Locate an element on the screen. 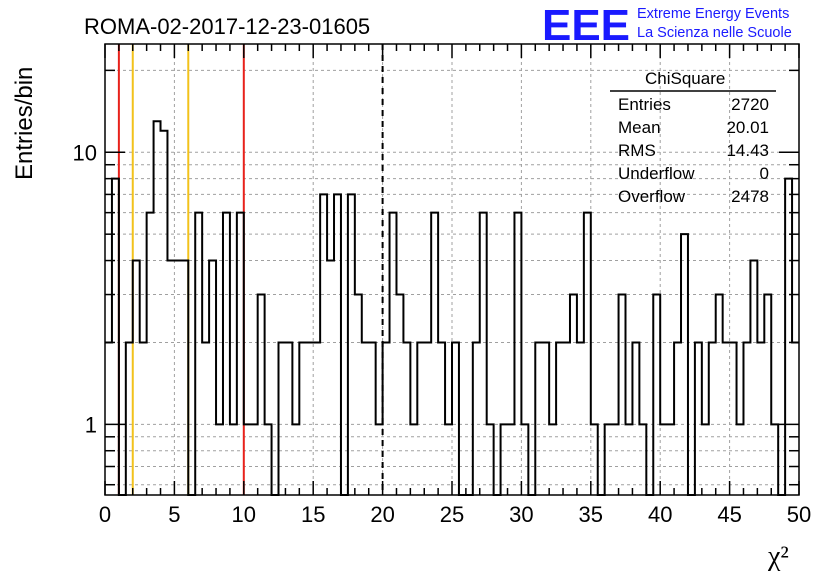 Image resolution: width=836 pixels, height=572 pixels. stats-header: ChiSquare is located at coordinates (685, 78).